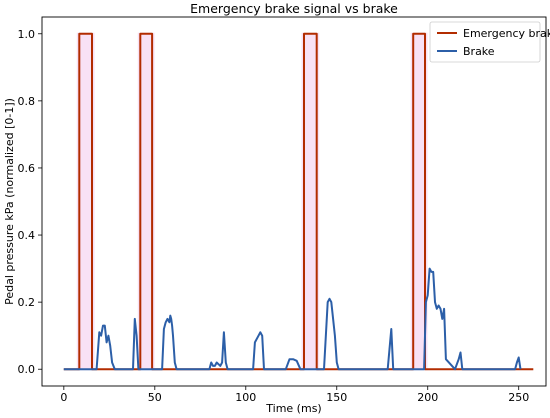  I want to click on legend-label-emergency-brake: Emergency brake, so click(506, 33).